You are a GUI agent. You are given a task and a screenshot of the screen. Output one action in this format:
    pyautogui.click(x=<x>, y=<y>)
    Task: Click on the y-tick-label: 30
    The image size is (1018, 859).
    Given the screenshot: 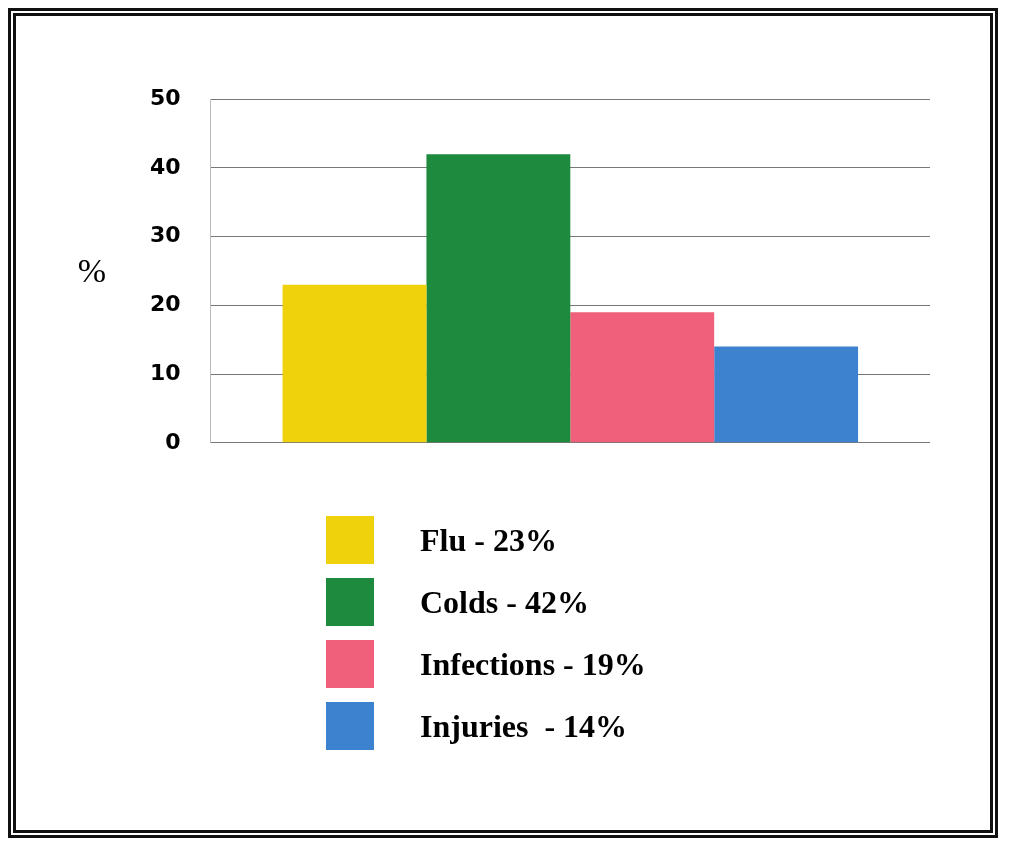 What is the action you would take?
    pyautogui.click(x=165, y=235)
    